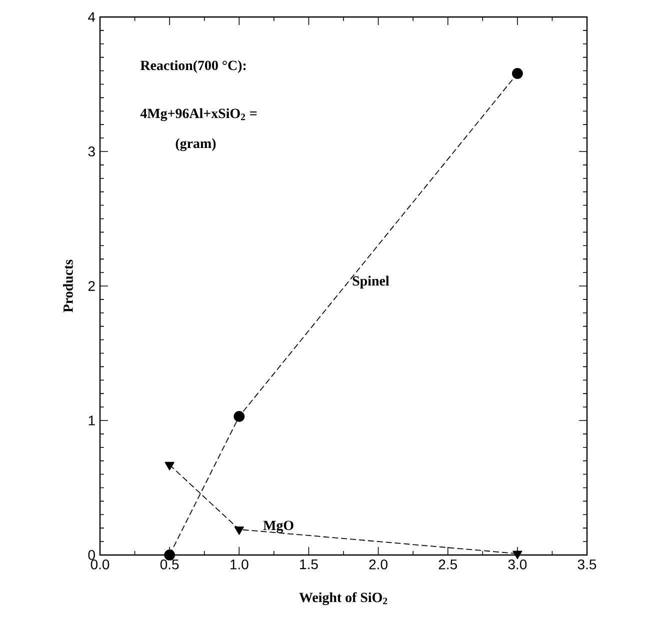 This screenshot has width=649, height=640. Describe the element at coordinates (278, 527) in the screenshot. I see `series-label: MgO` at that location.